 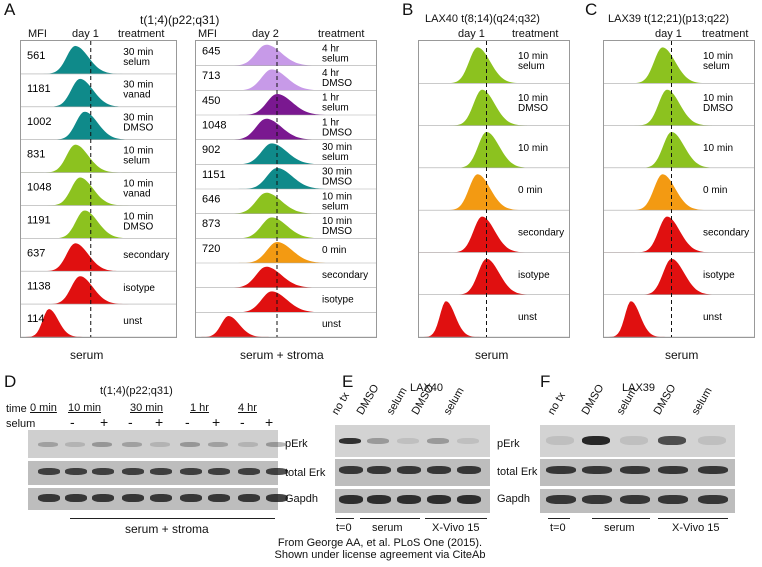 I want to click on histogram-row: 637 secondary, so click(x=98, y=257).